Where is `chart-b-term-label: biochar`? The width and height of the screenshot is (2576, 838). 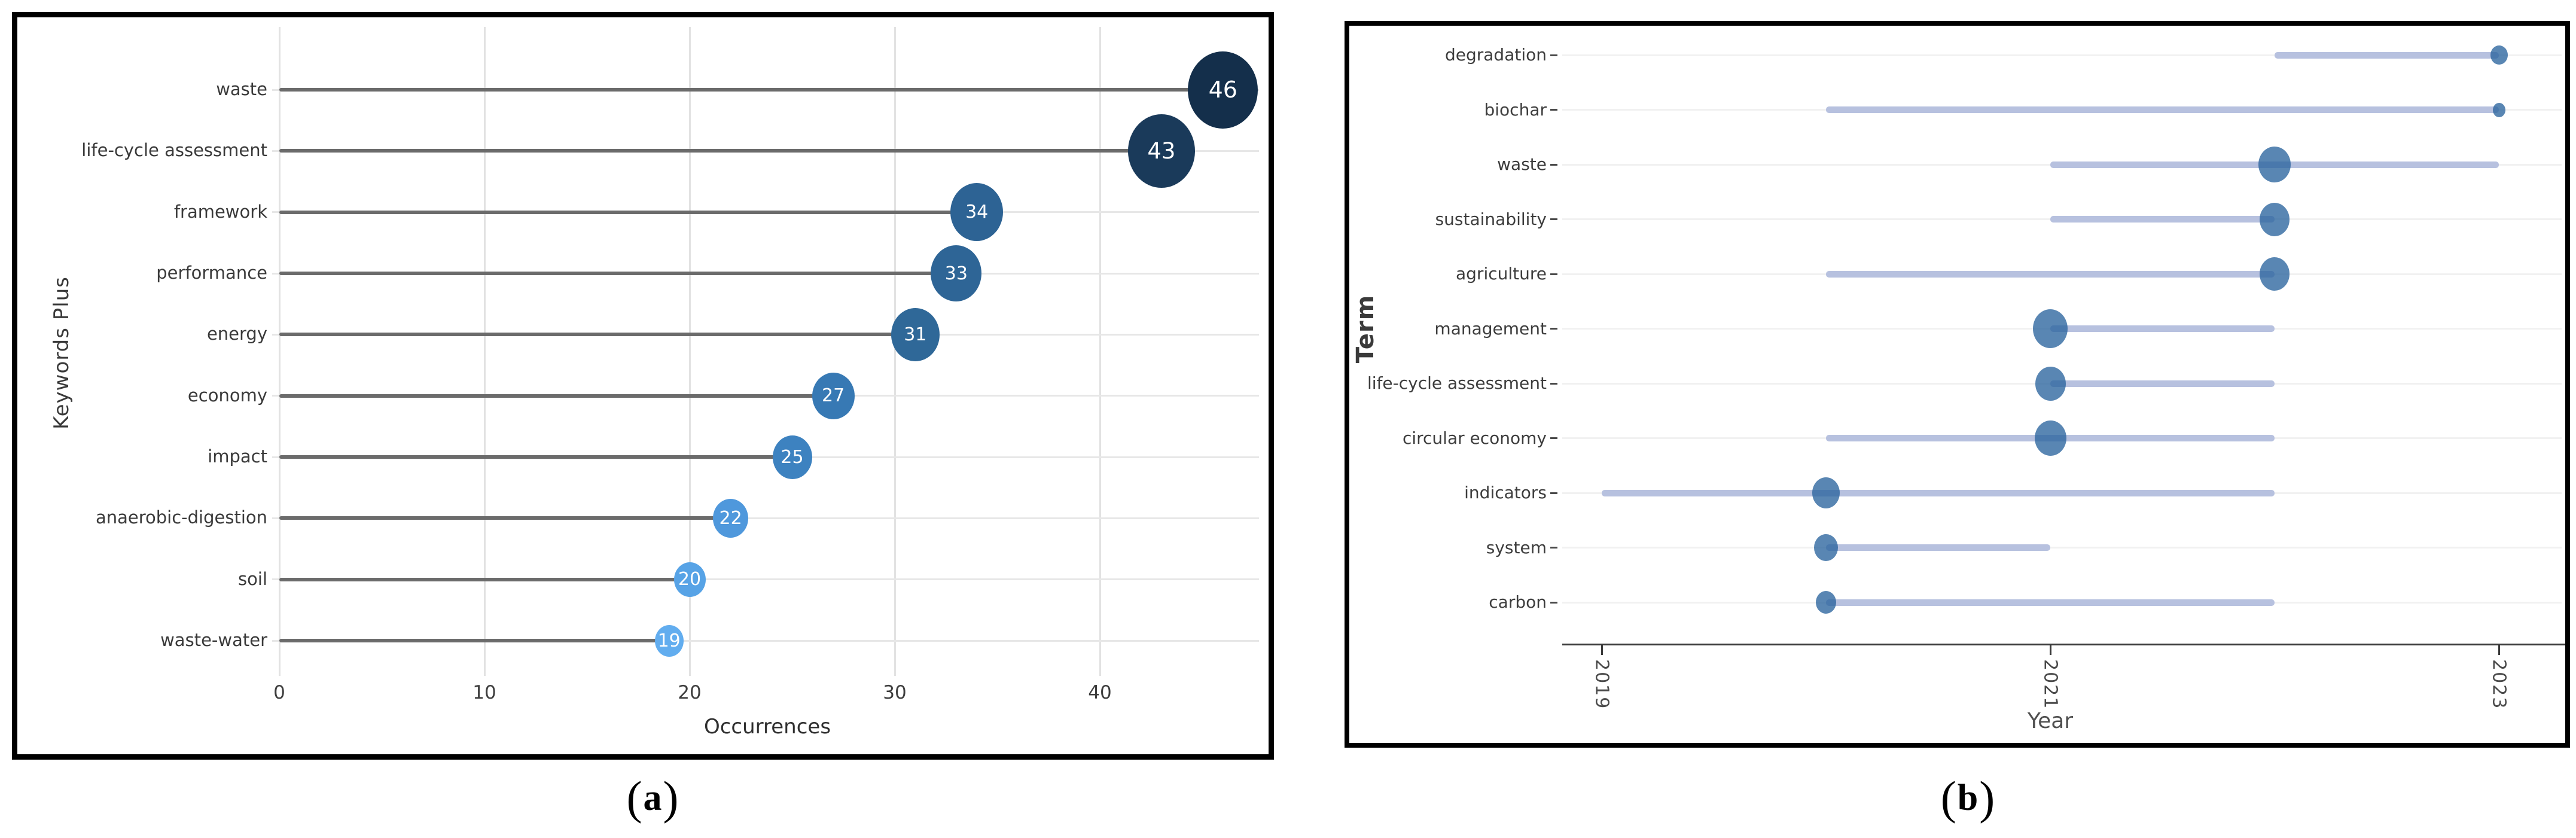 chart-b-term-label: biochar is located at coordinates (1516, 109).